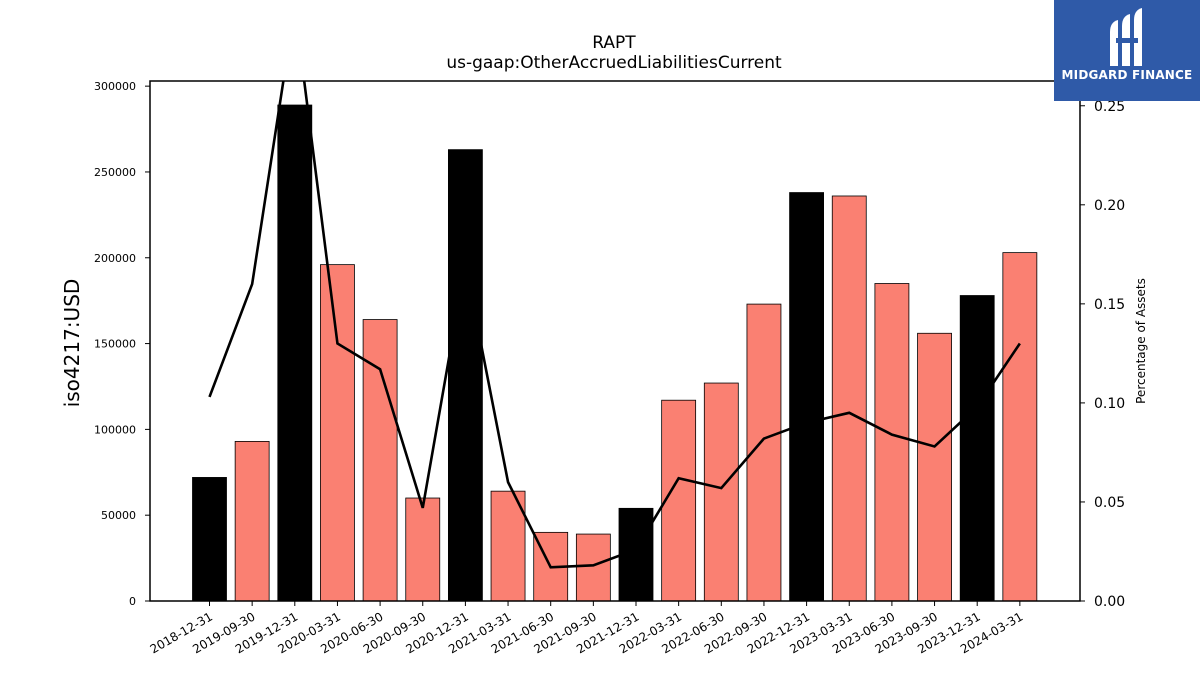 This screenshot has width=1200, height=675. I want to click on y2-tick-label: 0.20, so click(1109, 206).